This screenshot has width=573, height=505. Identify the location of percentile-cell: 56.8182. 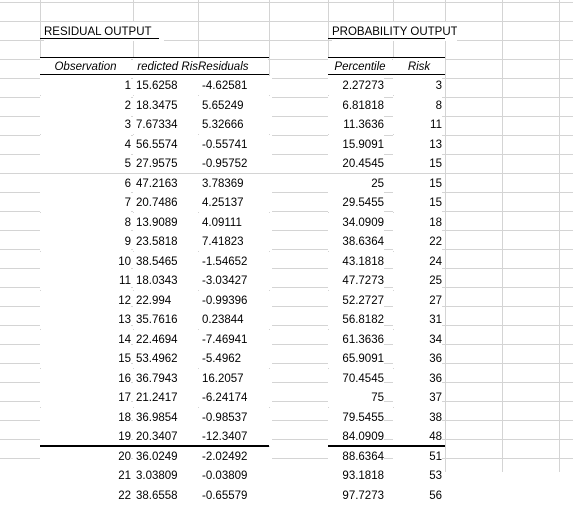
(356, 319).